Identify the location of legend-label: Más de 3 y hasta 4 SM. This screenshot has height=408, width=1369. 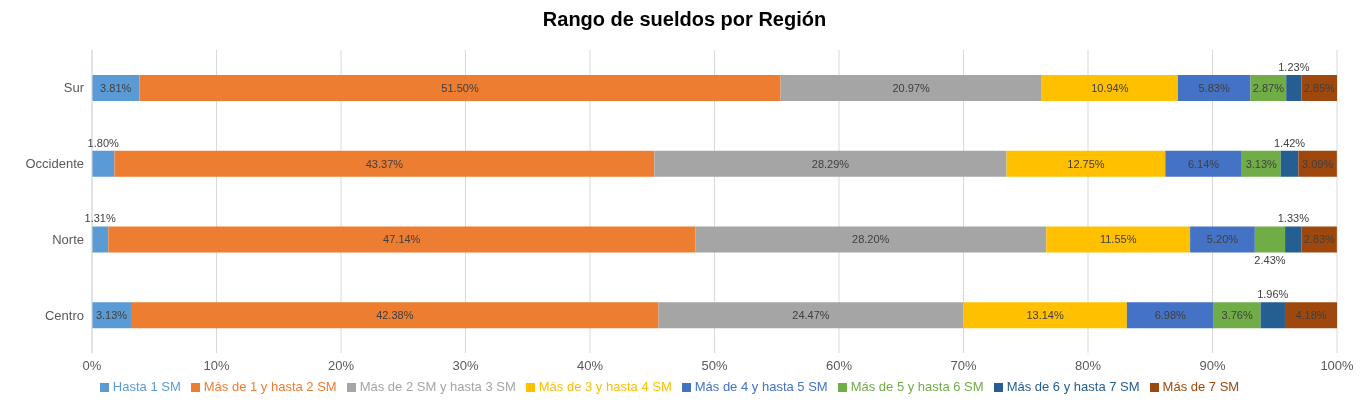
(605, 386).